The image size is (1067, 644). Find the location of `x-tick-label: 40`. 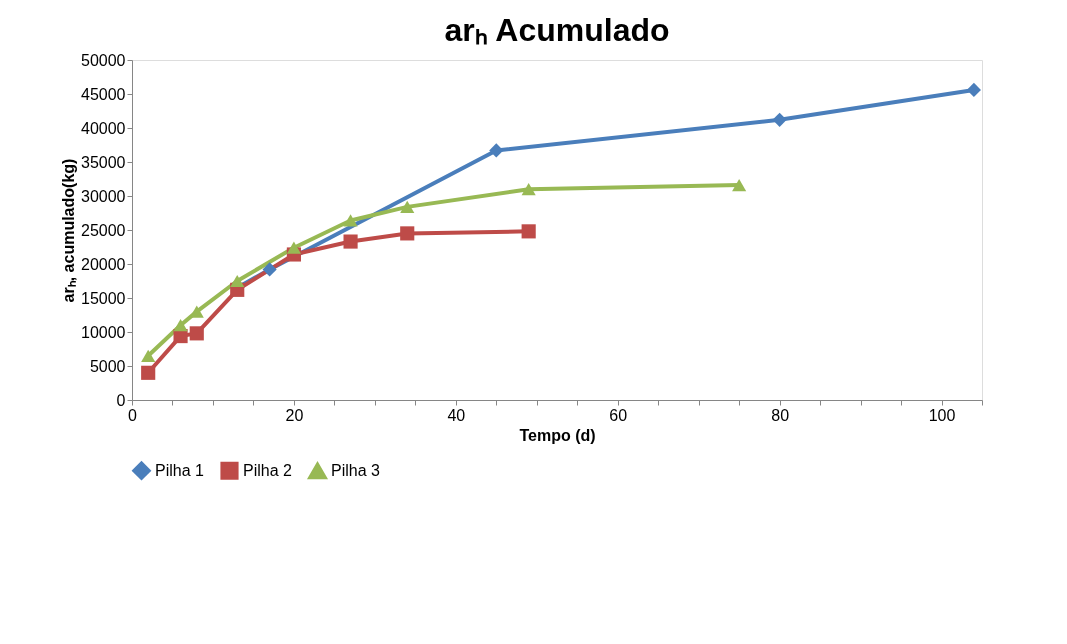

x-tick-label: 40 is located at coordinates (456, 415).